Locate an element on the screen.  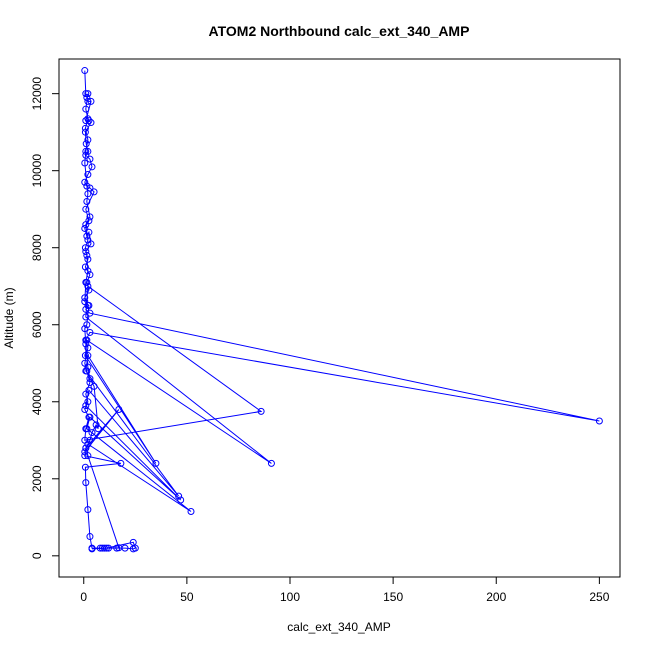
y-tick-label: 12000 is located at coordinates (37, 94).